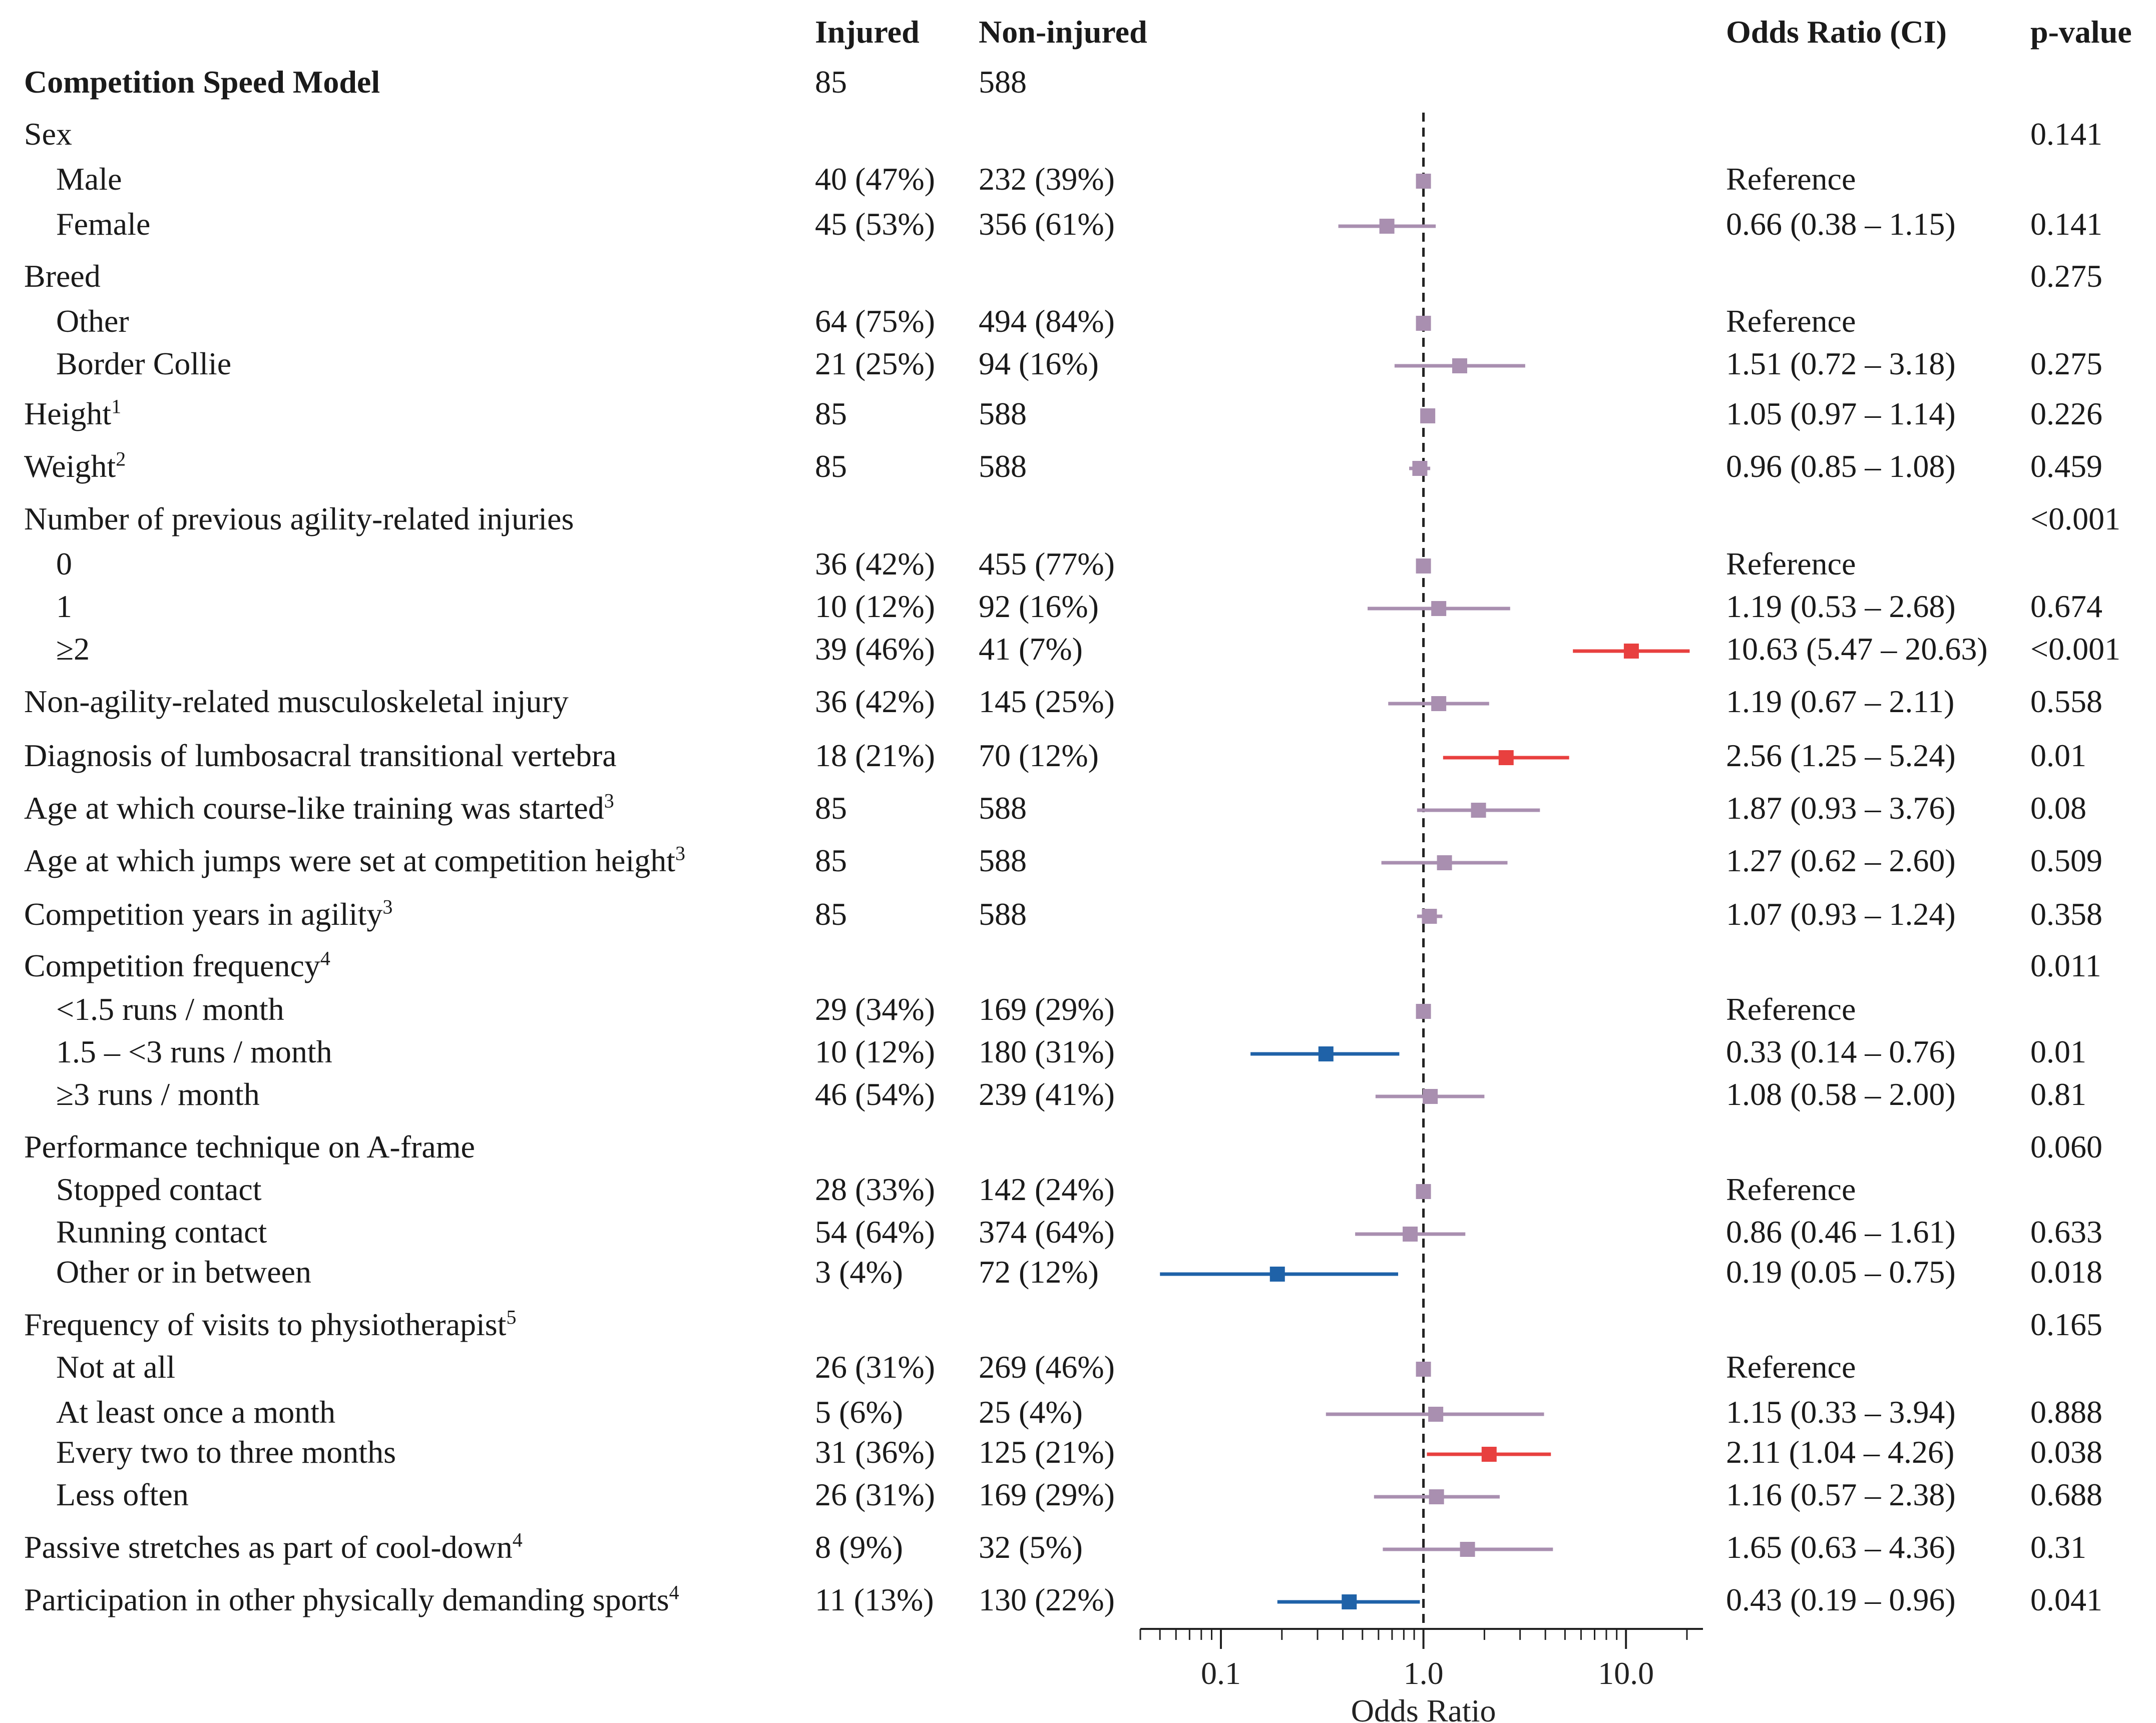 The width and height of the screenshot is (2156, 1723). Describe the element at coordinates (159, 1189) in the screenshot. I see `row-label: Stopped contact` at that location.